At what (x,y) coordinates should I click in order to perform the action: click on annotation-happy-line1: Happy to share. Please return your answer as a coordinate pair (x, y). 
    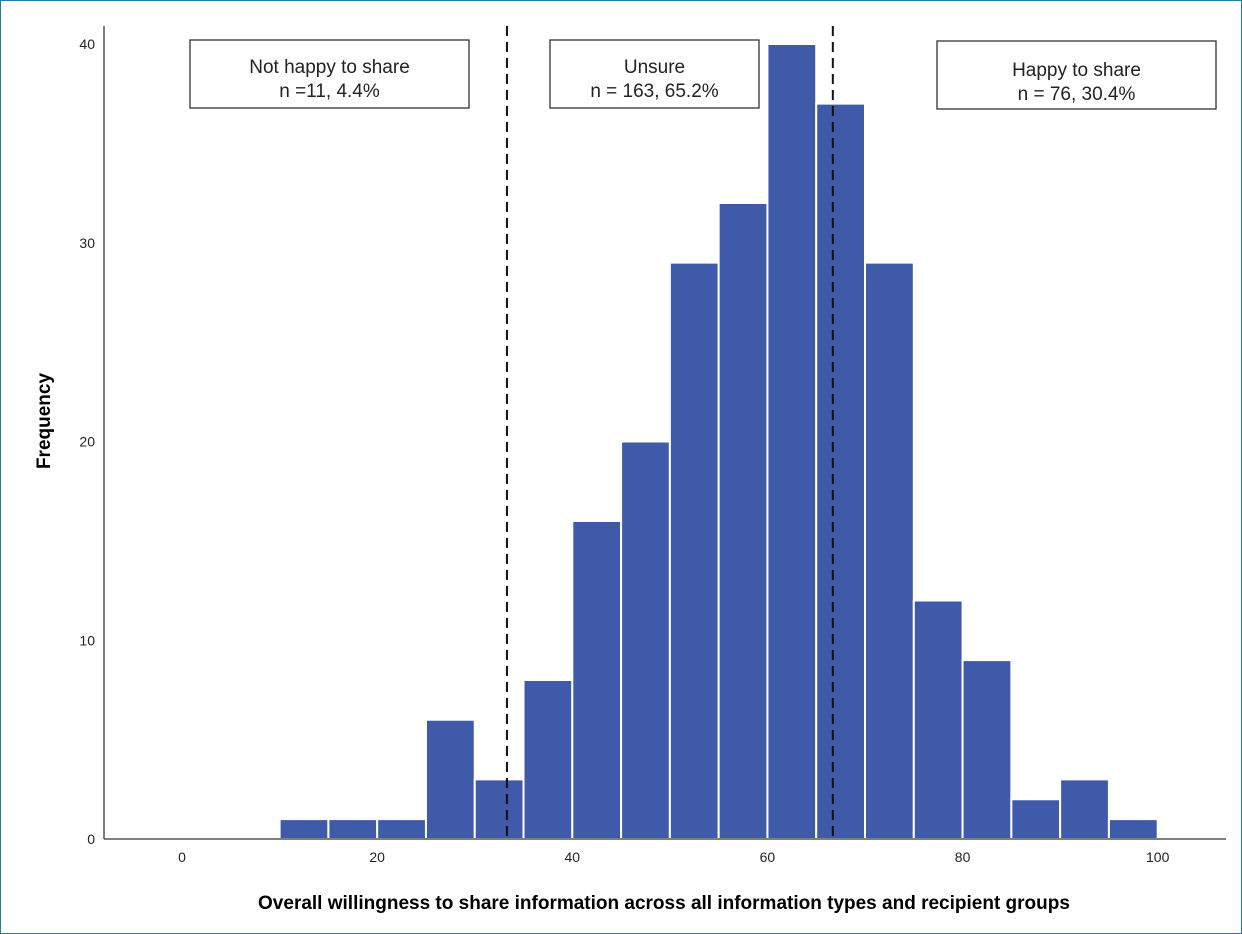
    Looking at the image, I should click on (1076, 70).